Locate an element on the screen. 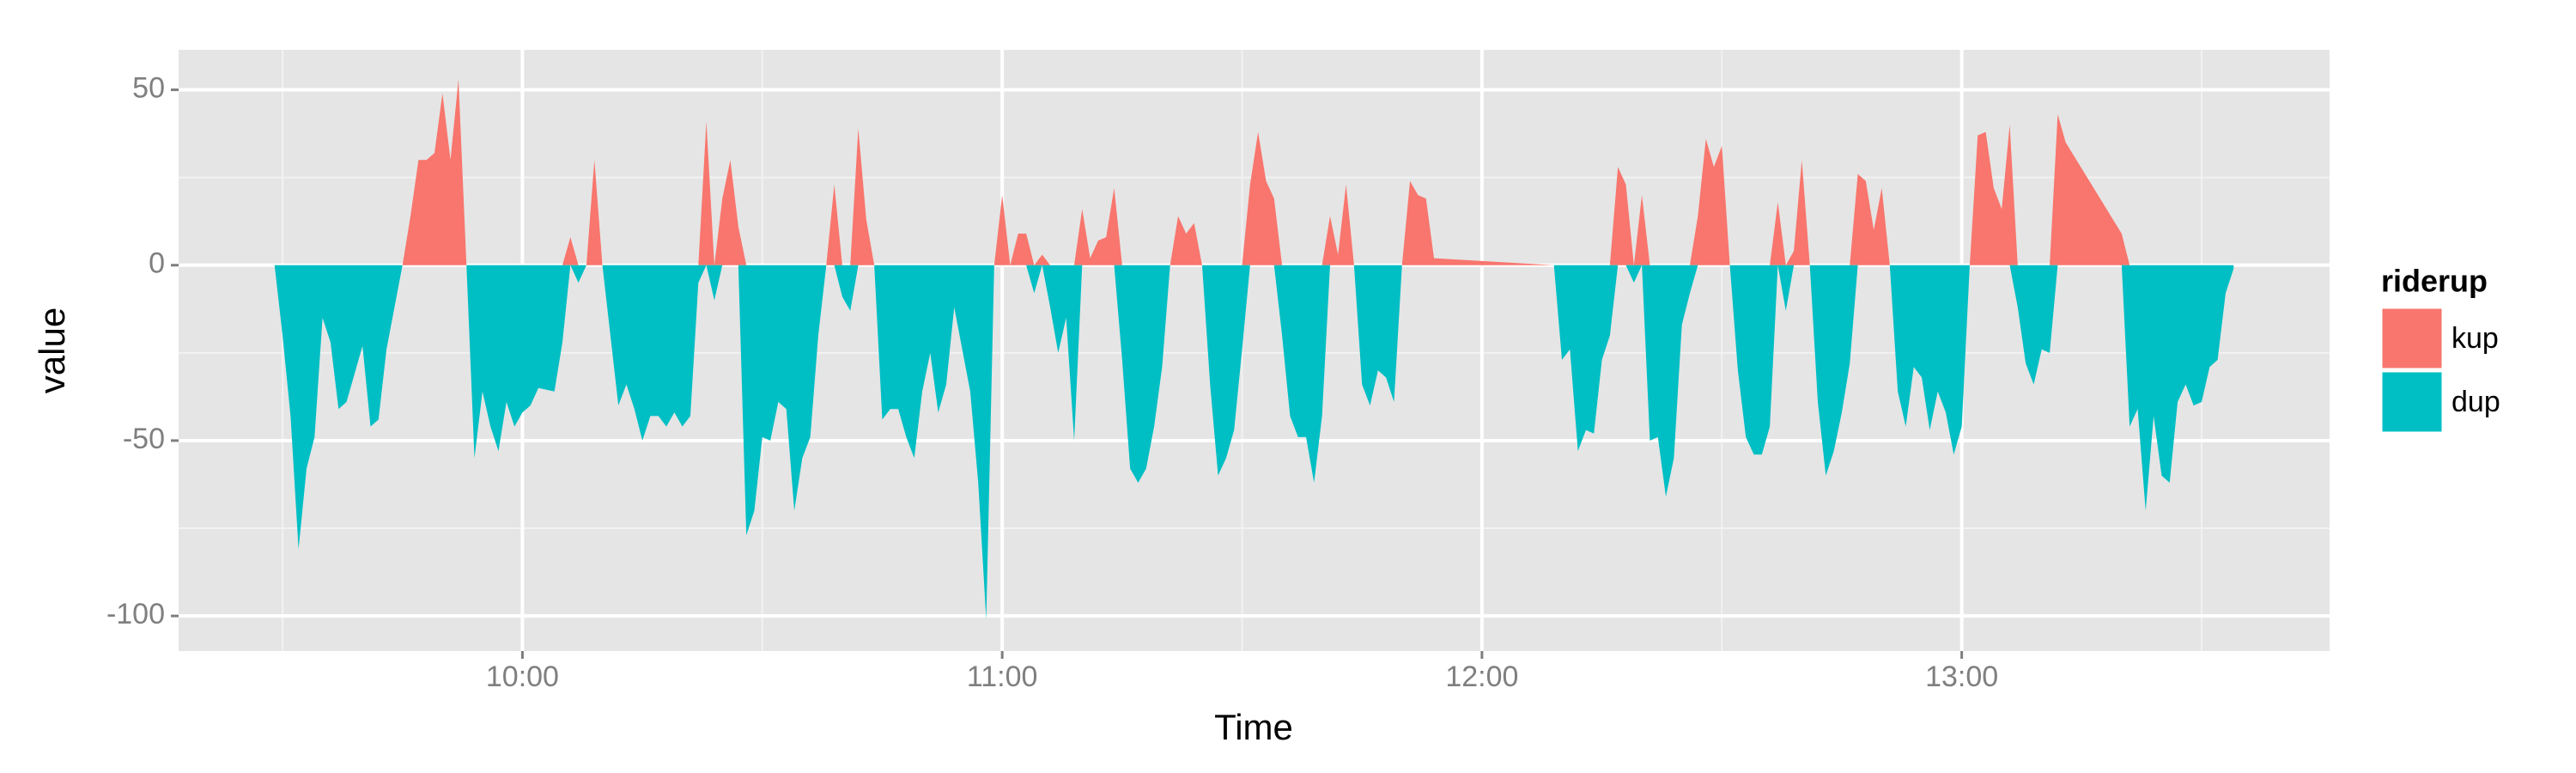  x-tick-label: 10:00 is located at coordinates (522, 676).